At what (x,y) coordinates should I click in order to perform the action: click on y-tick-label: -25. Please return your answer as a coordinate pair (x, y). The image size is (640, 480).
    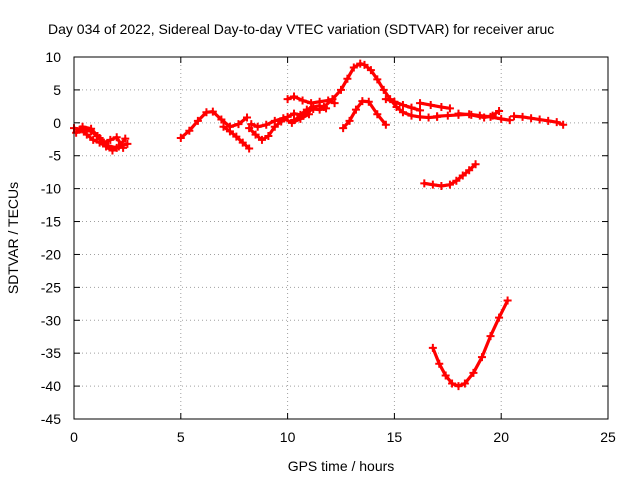
    Looking at the image, I should click on (51, 287).